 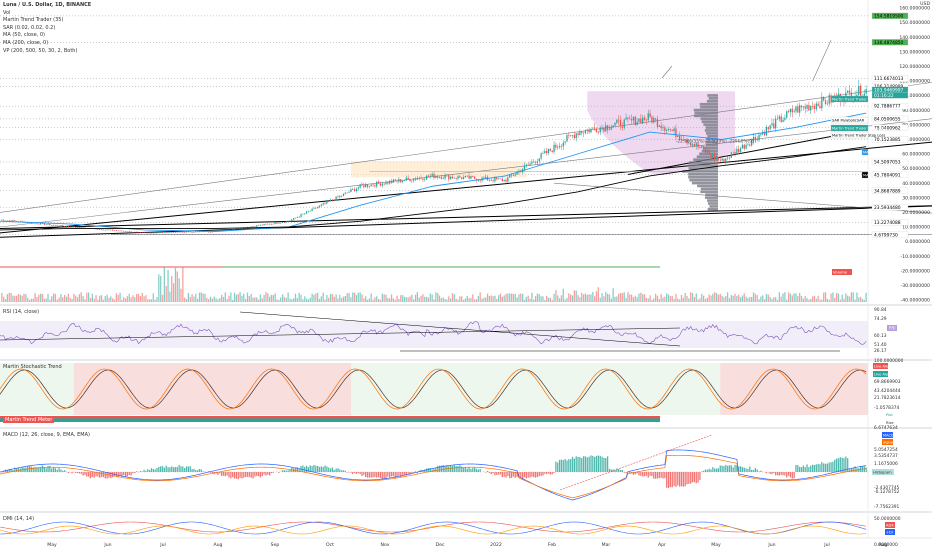 I want to click on rsi-axis-label: 90.84, so click(x=880, y=310).